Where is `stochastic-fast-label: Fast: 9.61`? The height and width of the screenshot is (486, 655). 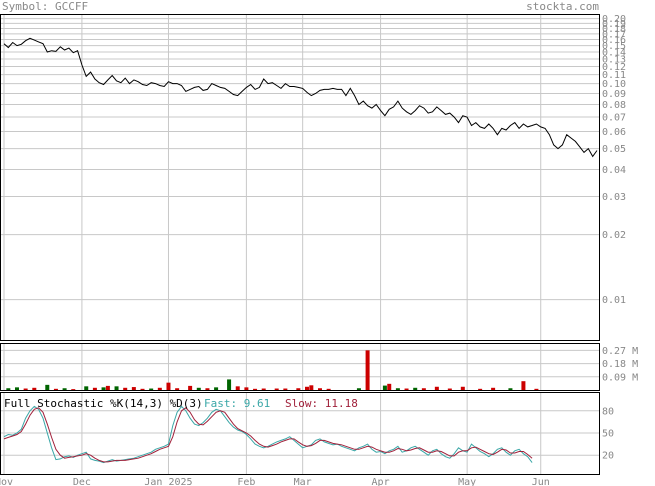
stochastic-fast-label: Fast: 9.61 is located at coordinates (237, 403).